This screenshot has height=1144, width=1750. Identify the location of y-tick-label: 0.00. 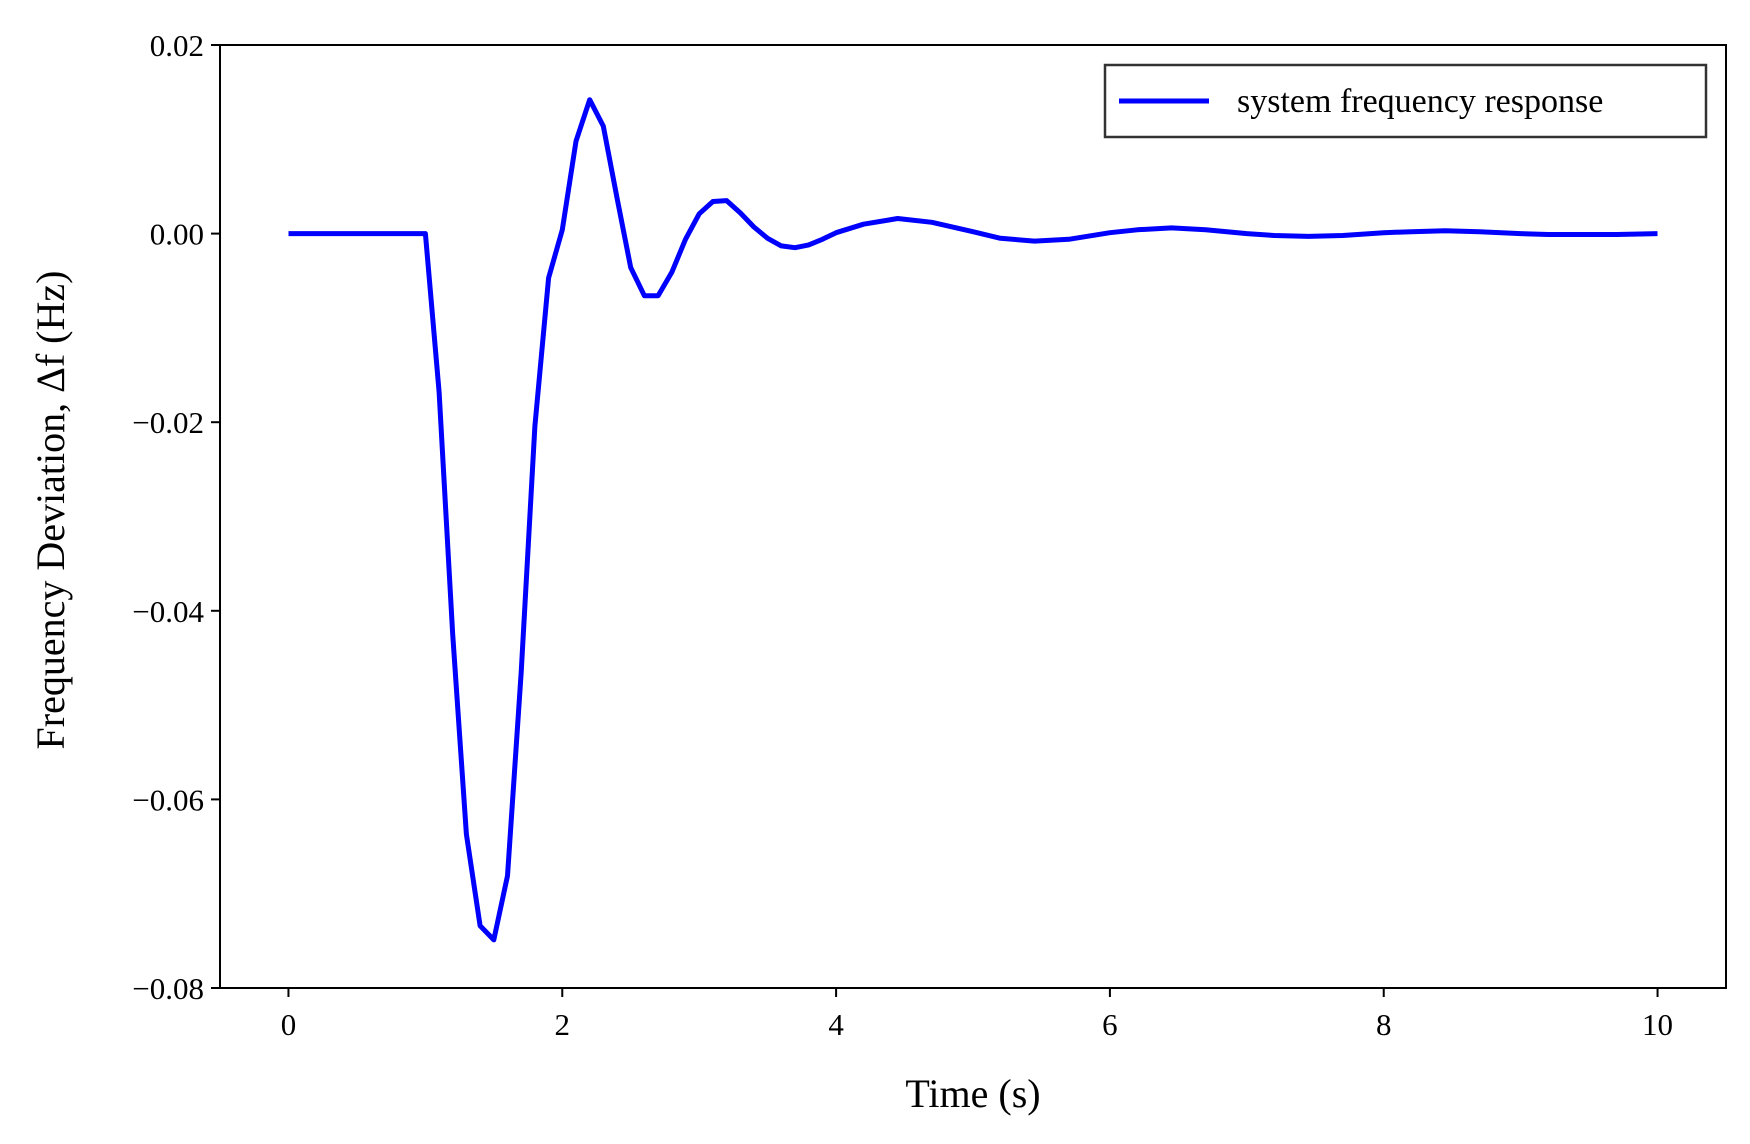
(177, 234).